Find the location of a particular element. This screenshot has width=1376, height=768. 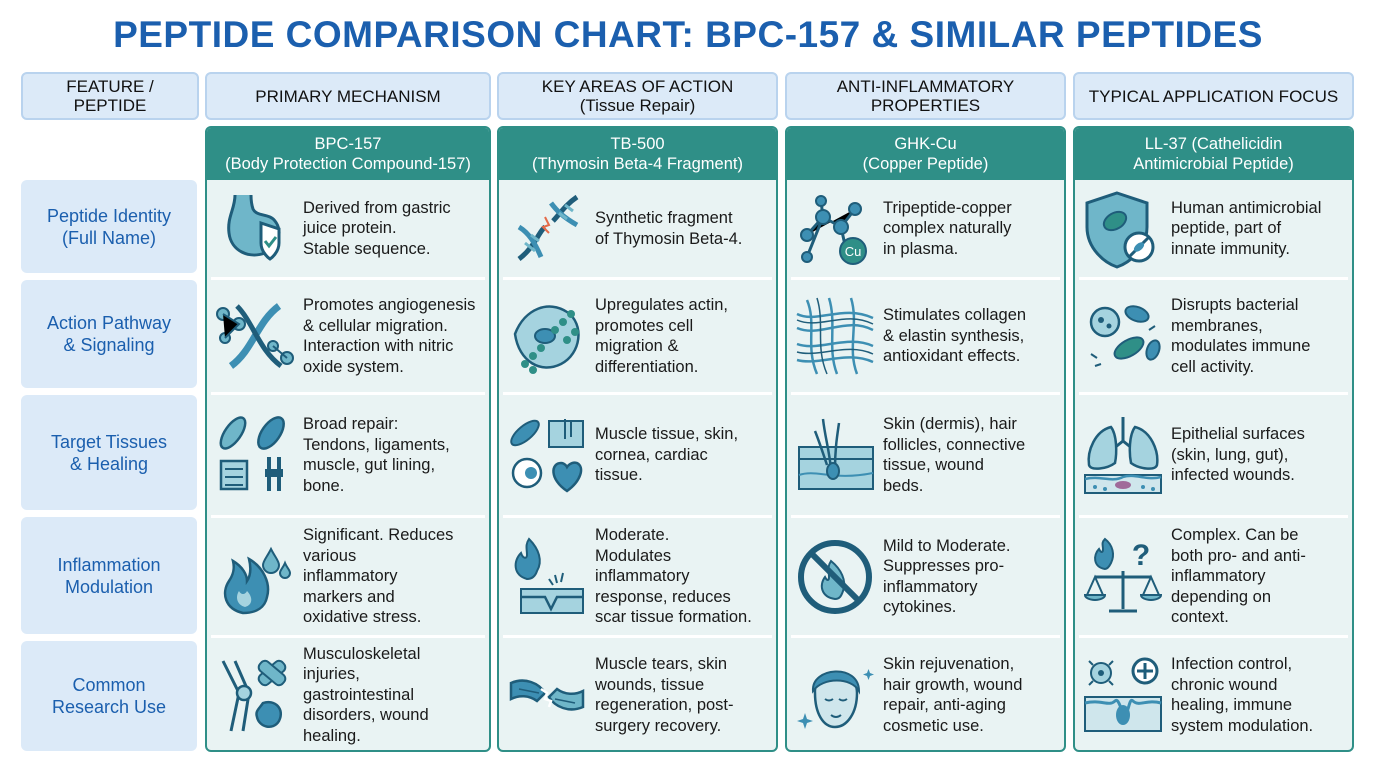

face-icon is located at coordinates (835, 694).